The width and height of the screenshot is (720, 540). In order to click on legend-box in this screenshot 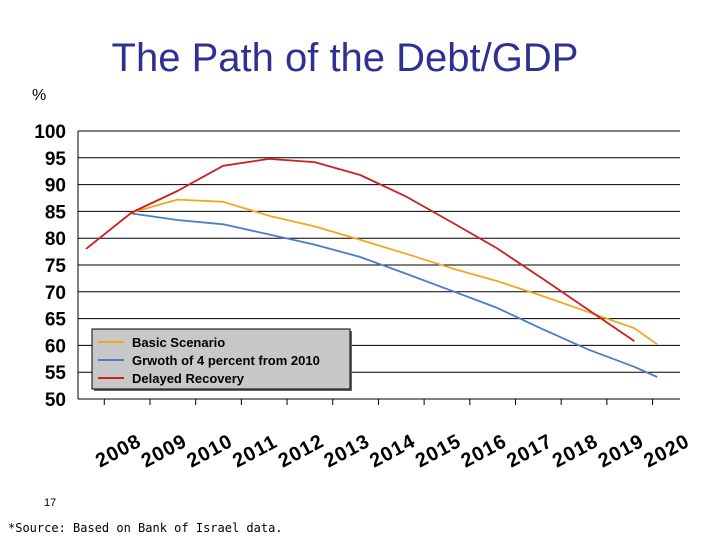, I will do `click(221, 359)`.